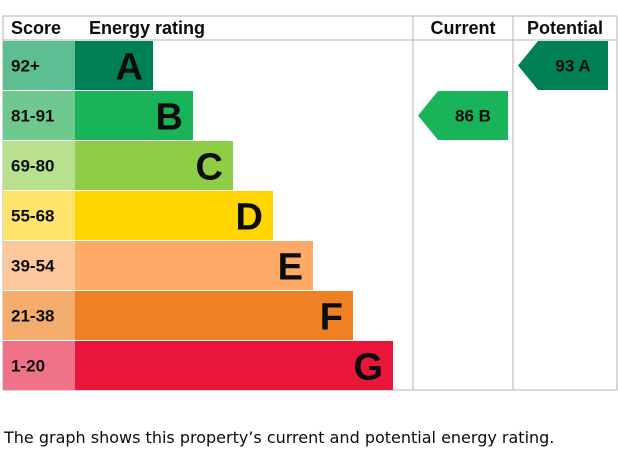 The image size is (618, 452). What do you see at coordinates (32, 316) in the screenshot?
I see `score-label-f: 21-38` at bounding box center [32, 316].